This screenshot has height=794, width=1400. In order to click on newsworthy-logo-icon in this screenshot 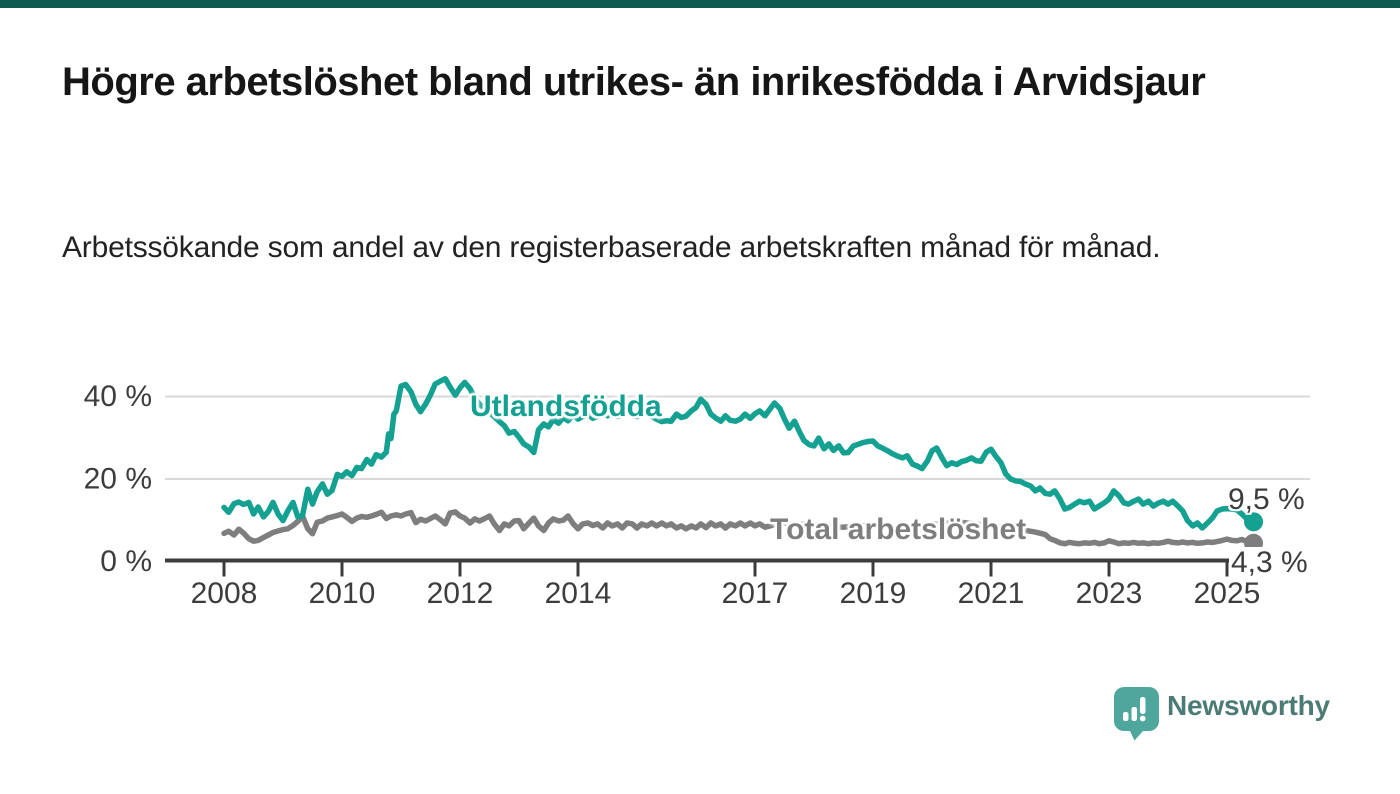, I will do `click(1136, 714)`.